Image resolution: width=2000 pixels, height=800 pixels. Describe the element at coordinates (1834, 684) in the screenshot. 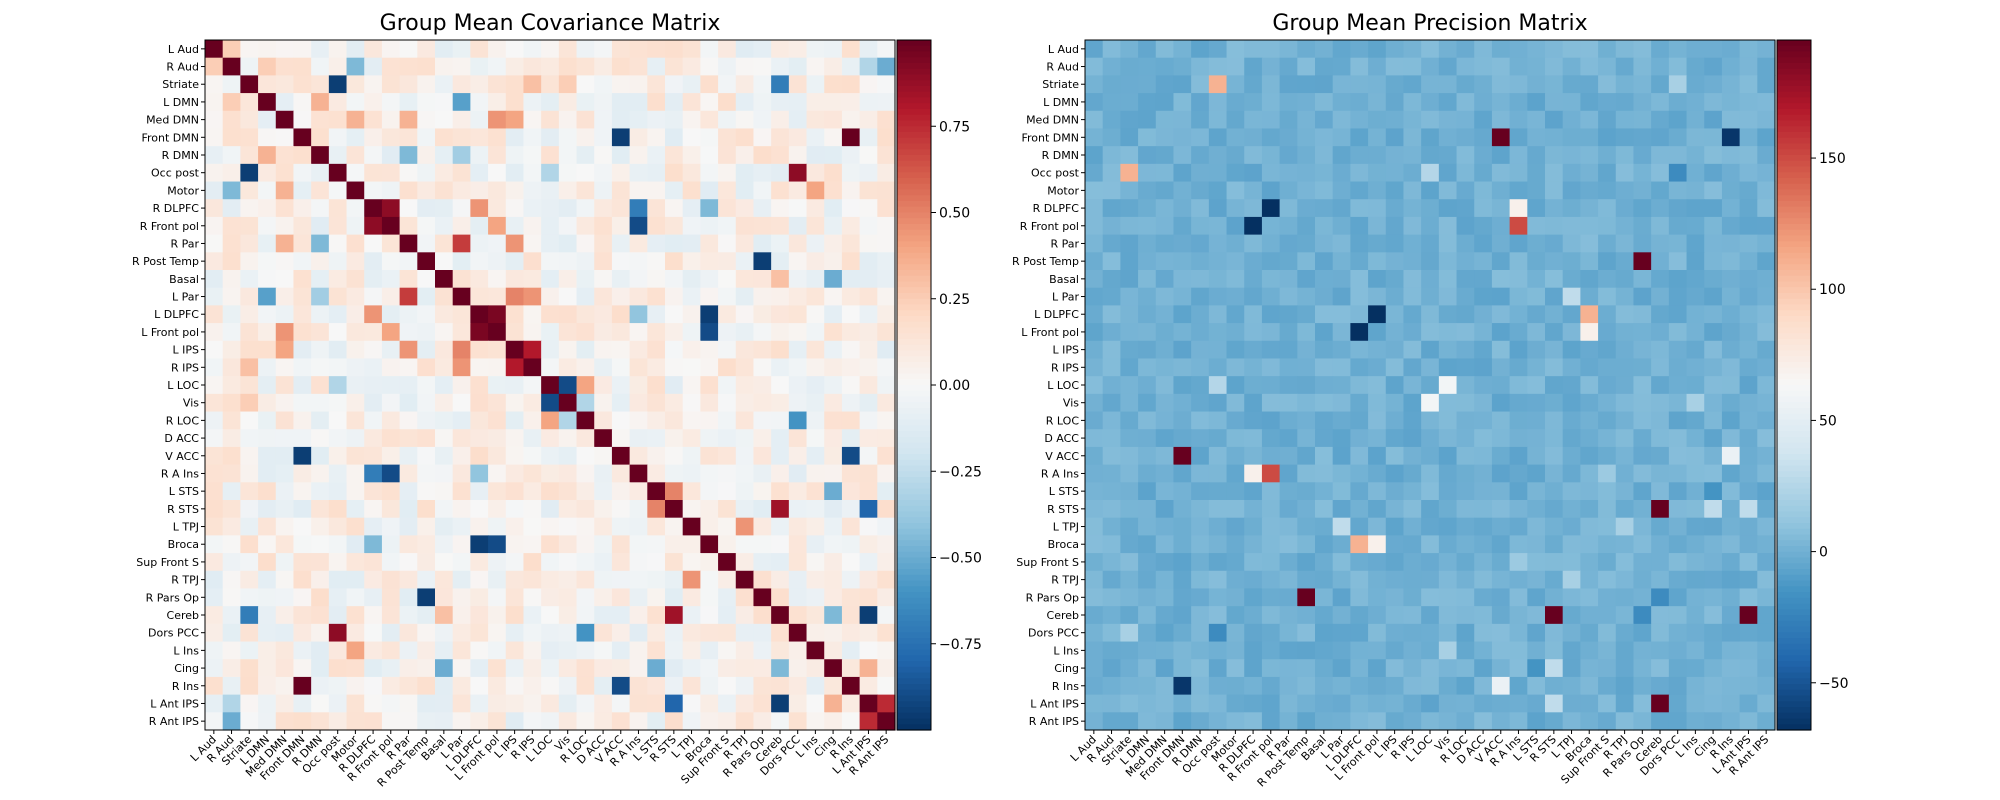

I see `prec-colorbar-tick-label: −50` at that location.